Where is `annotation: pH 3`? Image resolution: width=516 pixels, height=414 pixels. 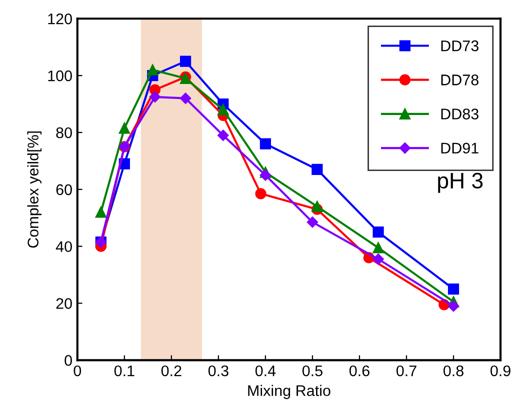
annotation: pH 3 is located at coordinates (460, 182).